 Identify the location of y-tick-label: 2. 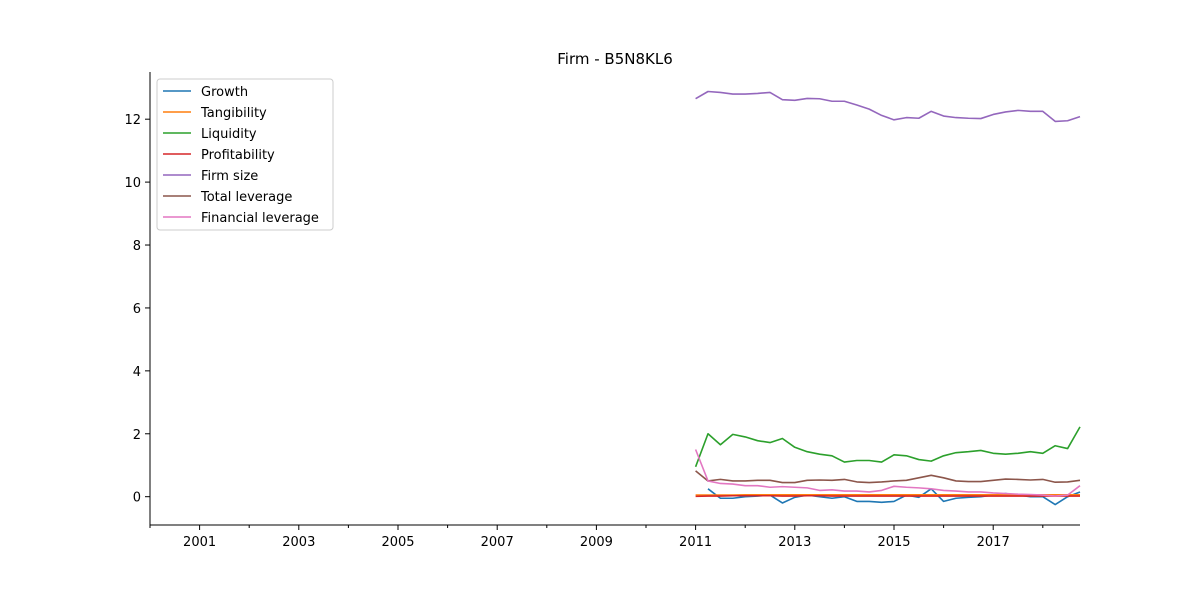
(137, 435).